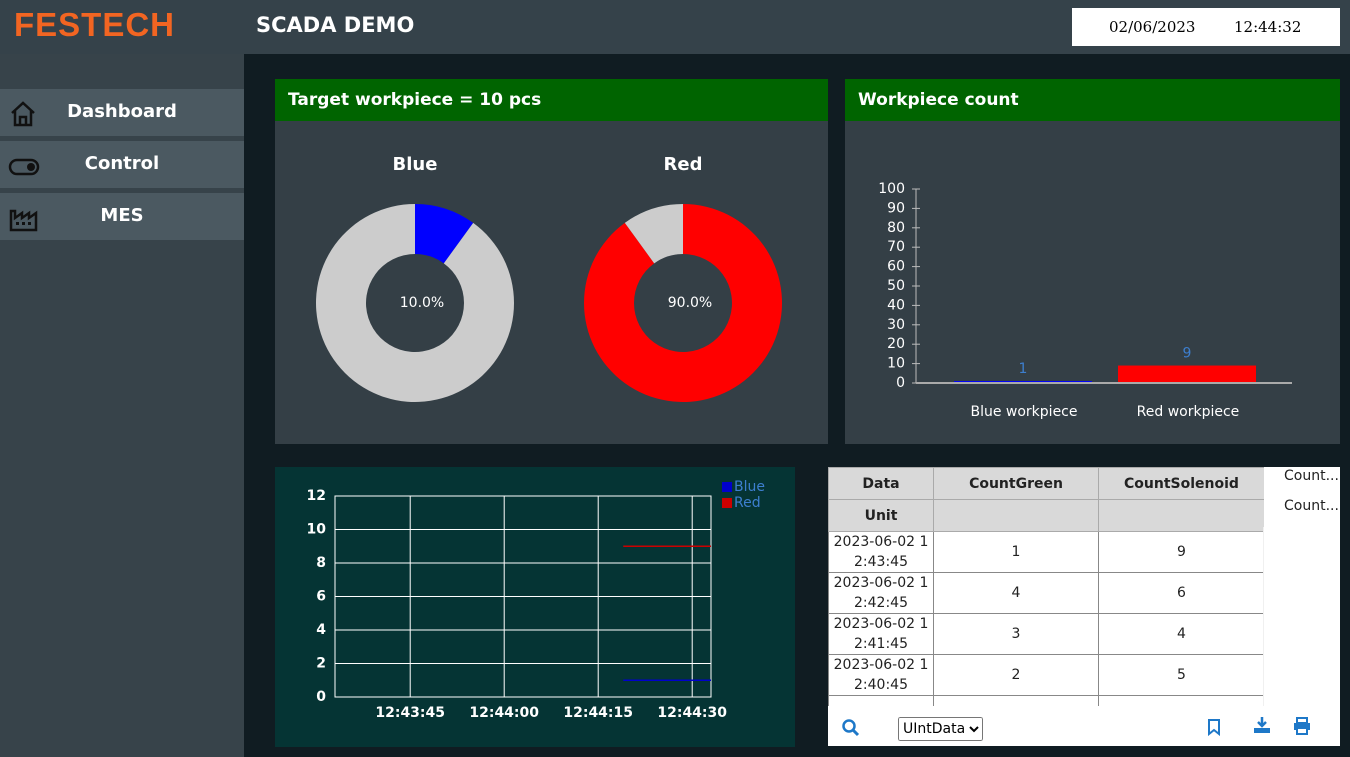  Describe the element at coordinates (896, 228) in the screenshot. I see `y-tick-label: 80` at that location.